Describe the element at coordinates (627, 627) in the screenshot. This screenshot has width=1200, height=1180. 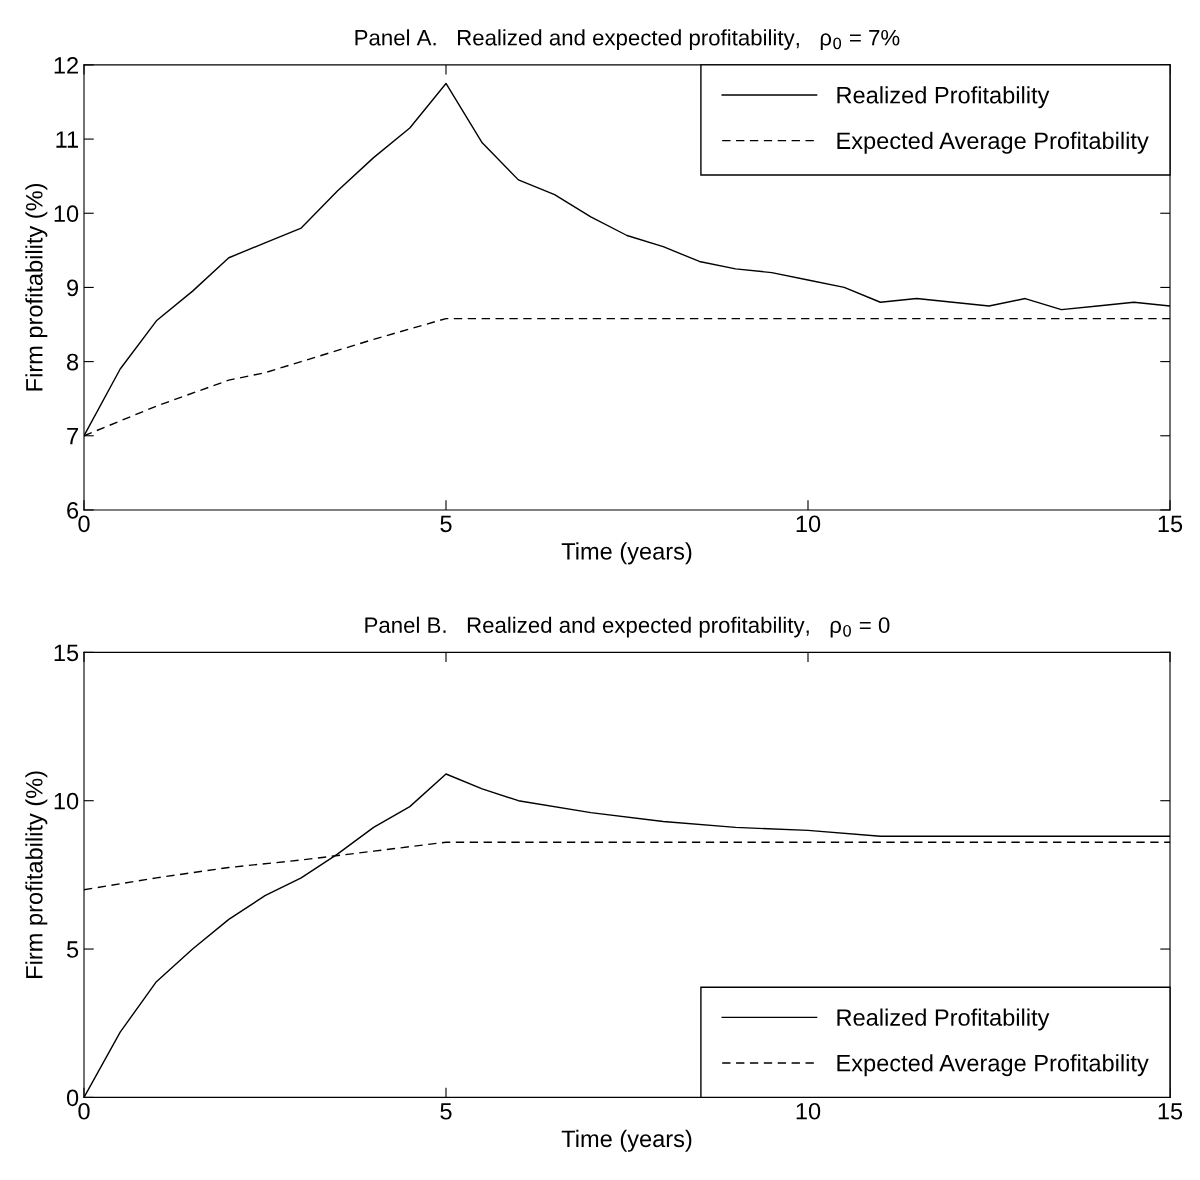
I see `chart-title: Panel B. Realized and expected profitability, ρ$_{0}$ = 0` at that location.